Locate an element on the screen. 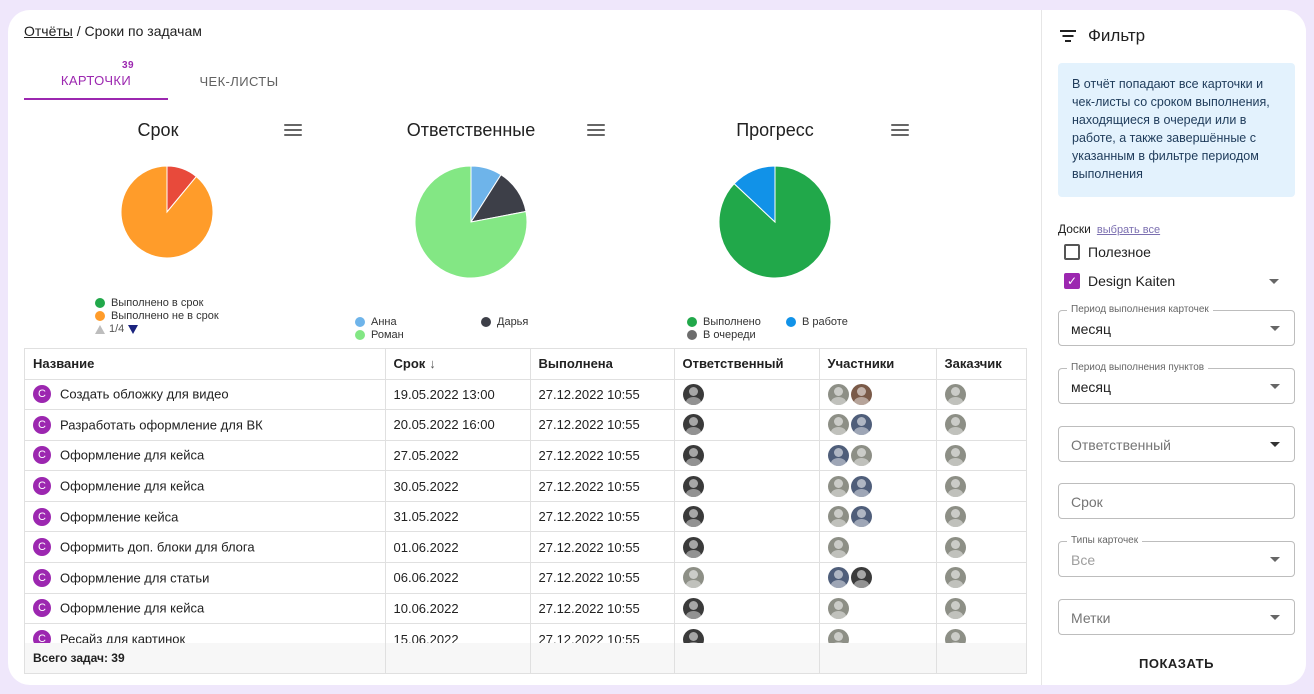 This screenshot has height=694, width=1314. column-header-customer: Заказчик is located at coordinates (981, 364).